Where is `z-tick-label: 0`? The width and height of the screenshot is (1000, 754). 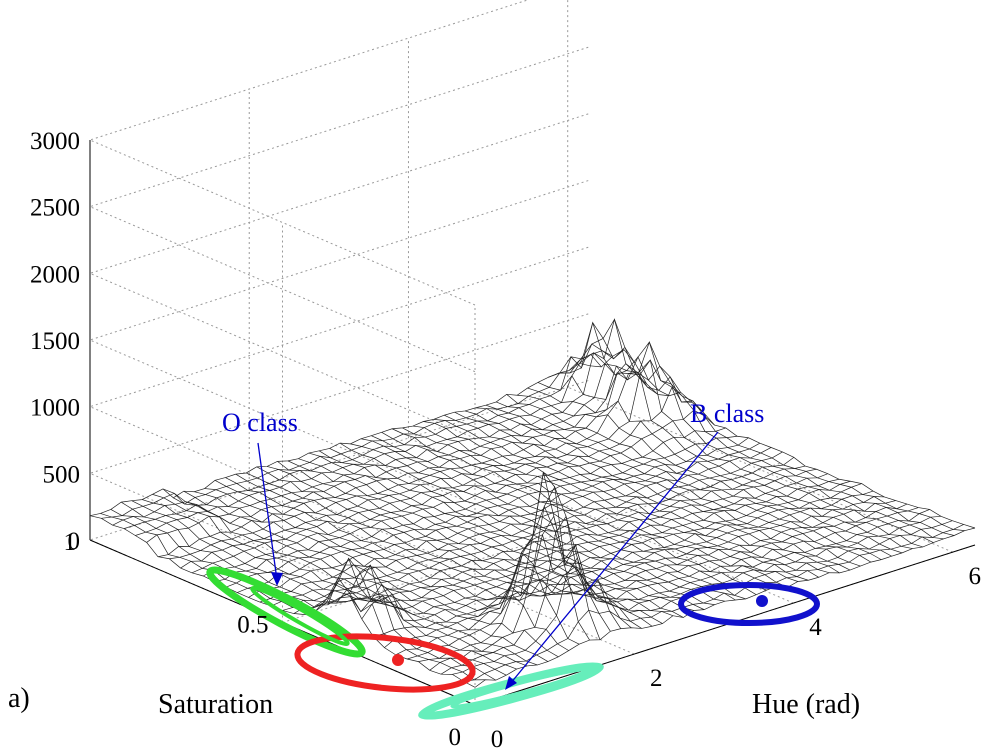
z-tick-label: 0 is located at coordinates (74, 541).